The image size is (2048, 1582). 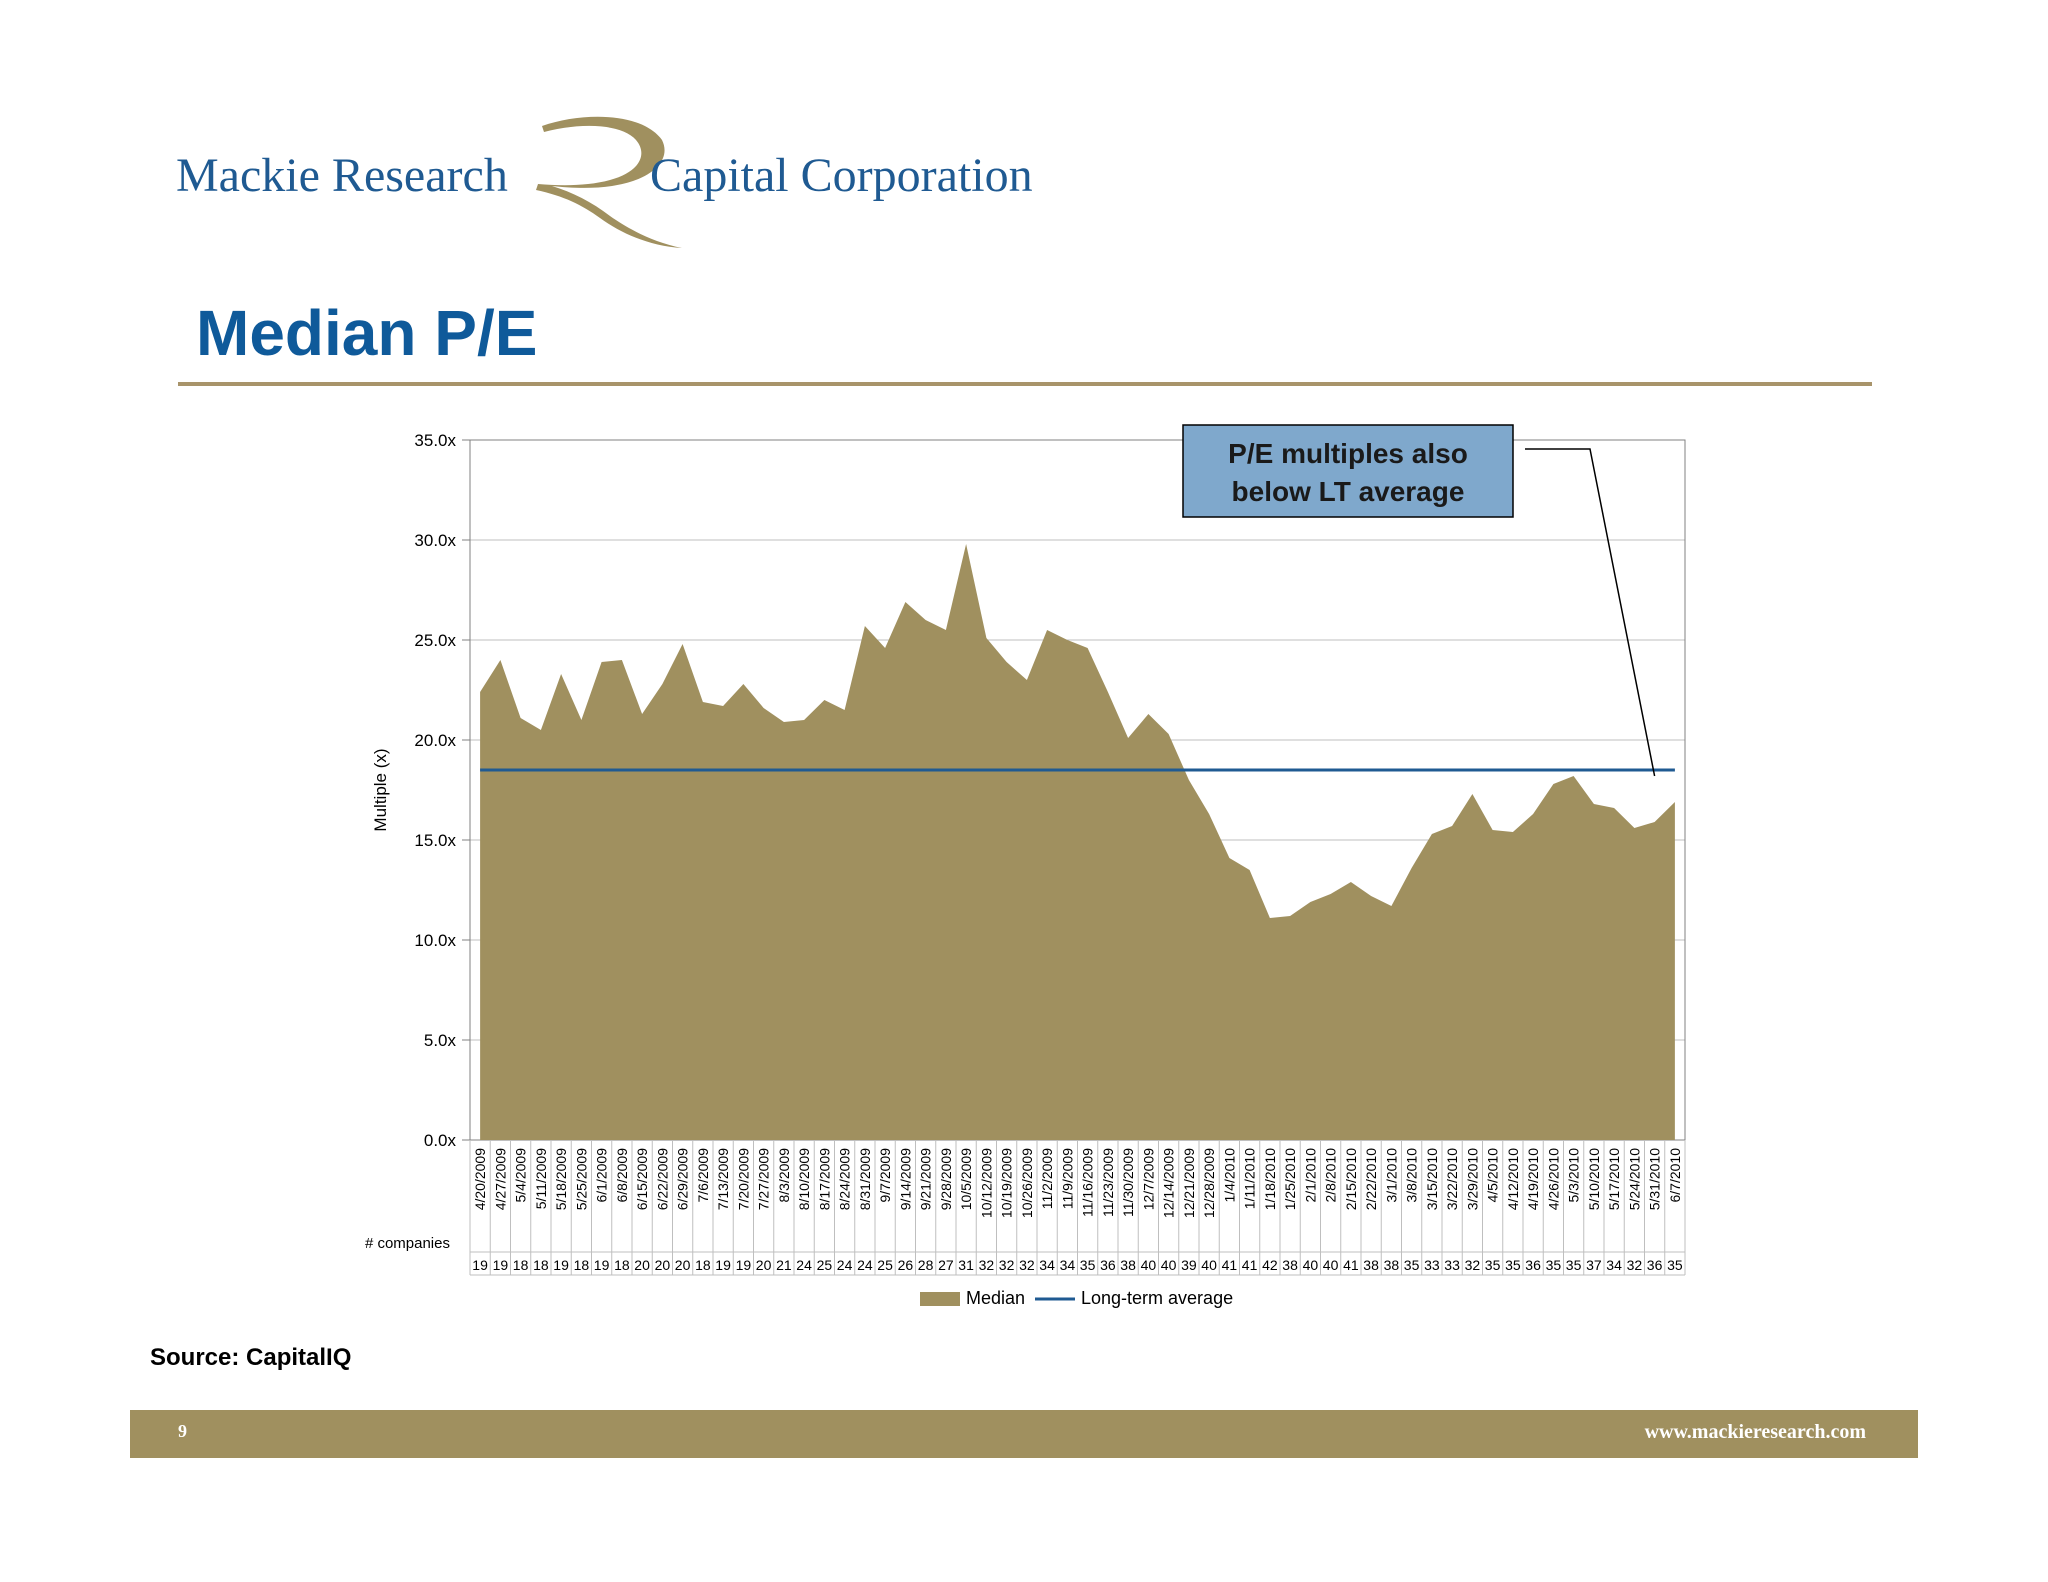 What do you see at coordinates (1024, 1434) in the screenshot?
I see `footer-bar: 9 www.mackieresearch.com` at bounding box center [1024, 1434].